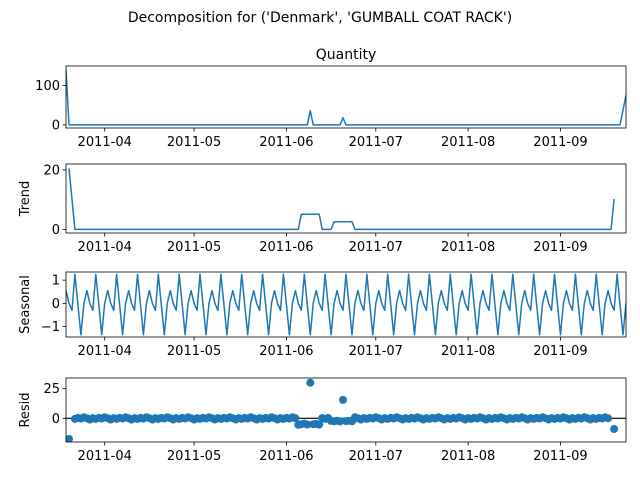 This screenshot has height=480, width=640. I want to click on panel-title: Quantity, so click(346, 55).